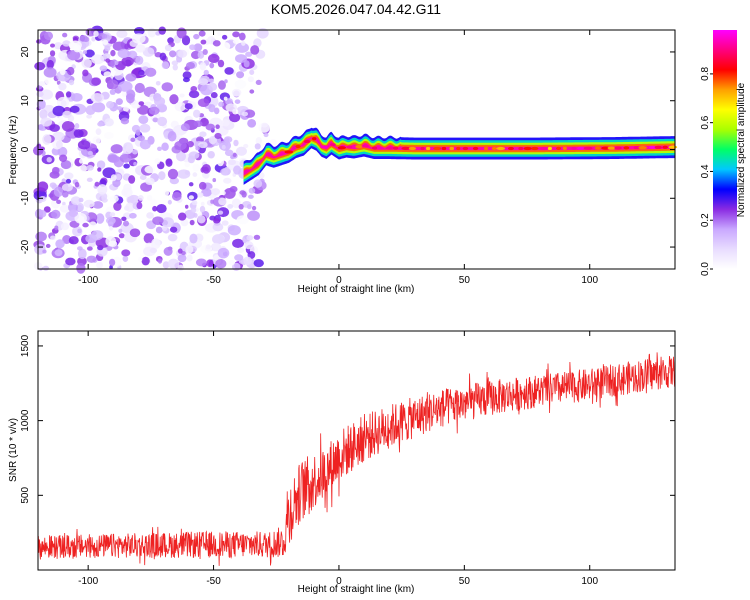 Image resolution: width=750 pixels, height=600 pixels. What do you see at coordinates (705, 74) in the screenshot?
I see `colorbar-tick-label: 0.8` at bounding box center [705, 74].